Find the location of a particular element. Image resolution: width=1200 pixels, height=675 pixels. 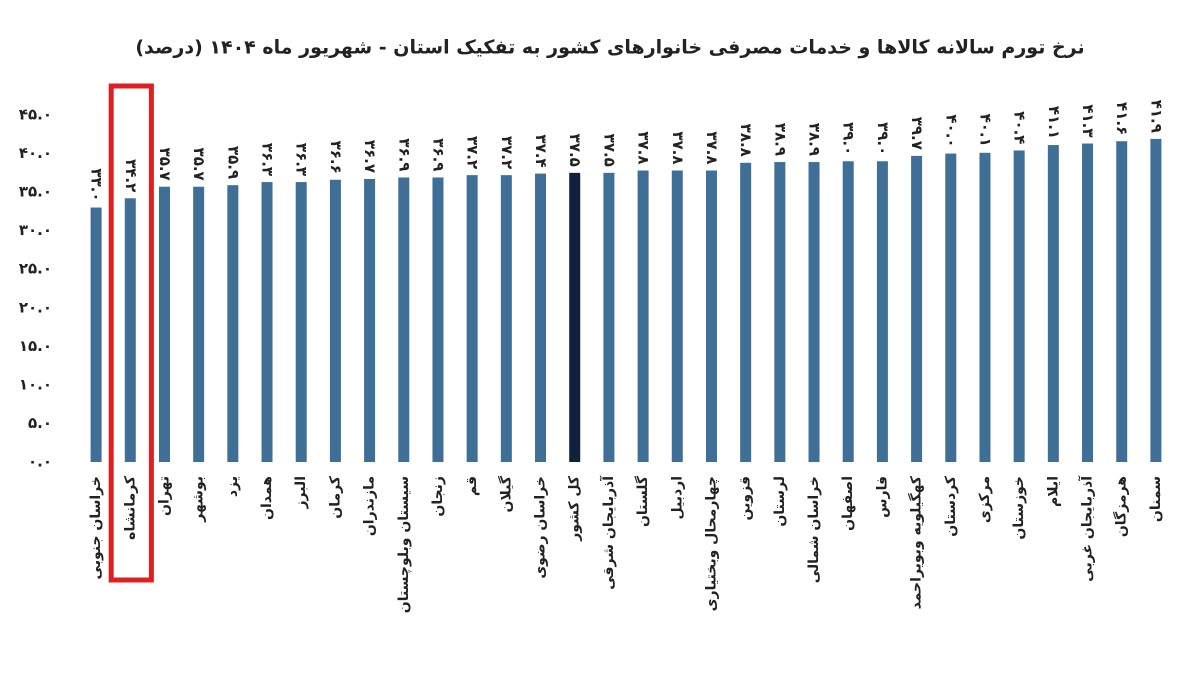

y-tick-label: ۰.۰ is located at coordinates (40, 462).